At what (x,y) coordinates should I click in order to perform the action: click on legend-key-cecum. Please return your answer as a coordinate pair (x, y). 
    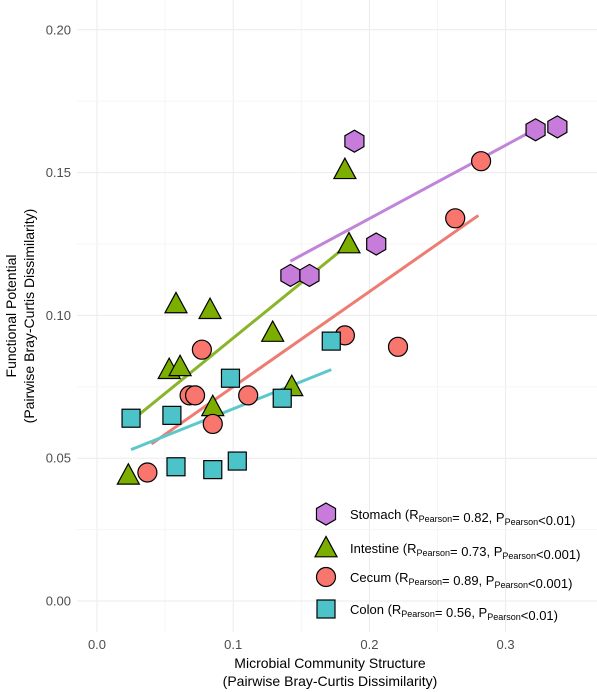
    Looking at the image, I should click on (326, 577).